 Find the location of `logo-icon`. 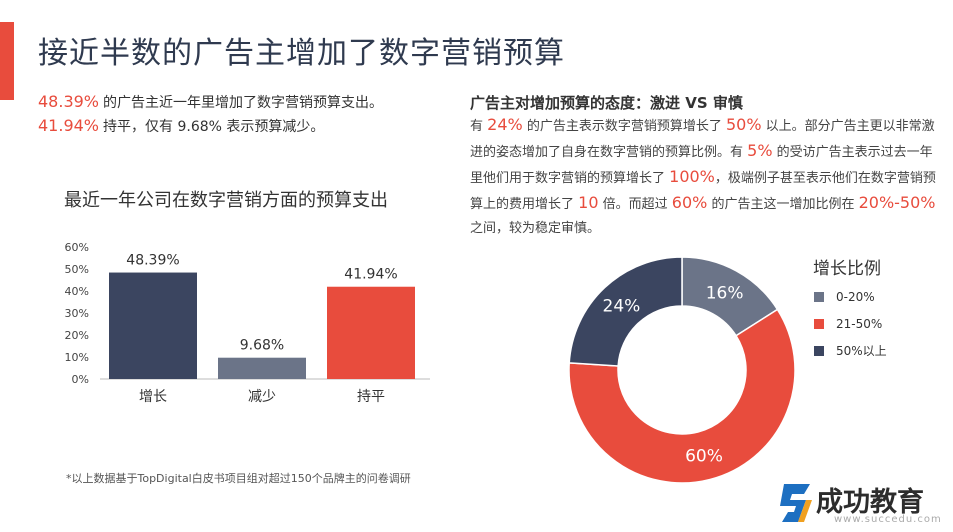

logo-icon is located at coordinates (796, 503).